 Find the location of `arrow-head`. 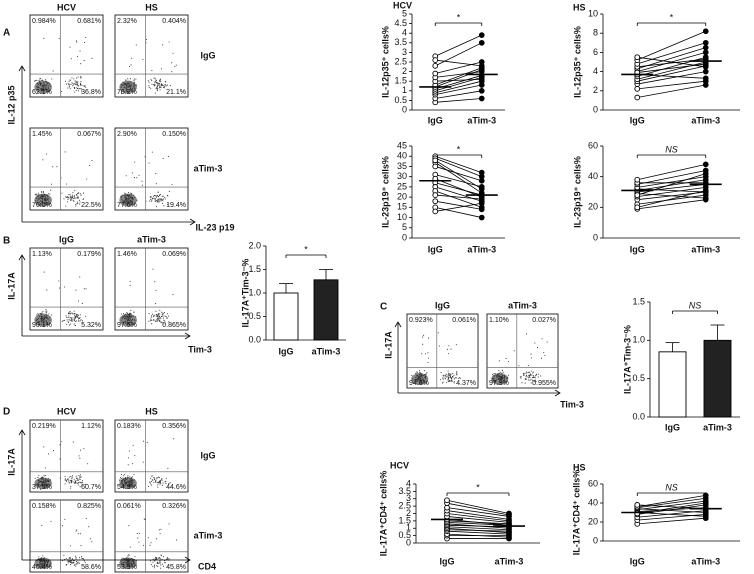

arrow-head is located at coordinates (187, 336).